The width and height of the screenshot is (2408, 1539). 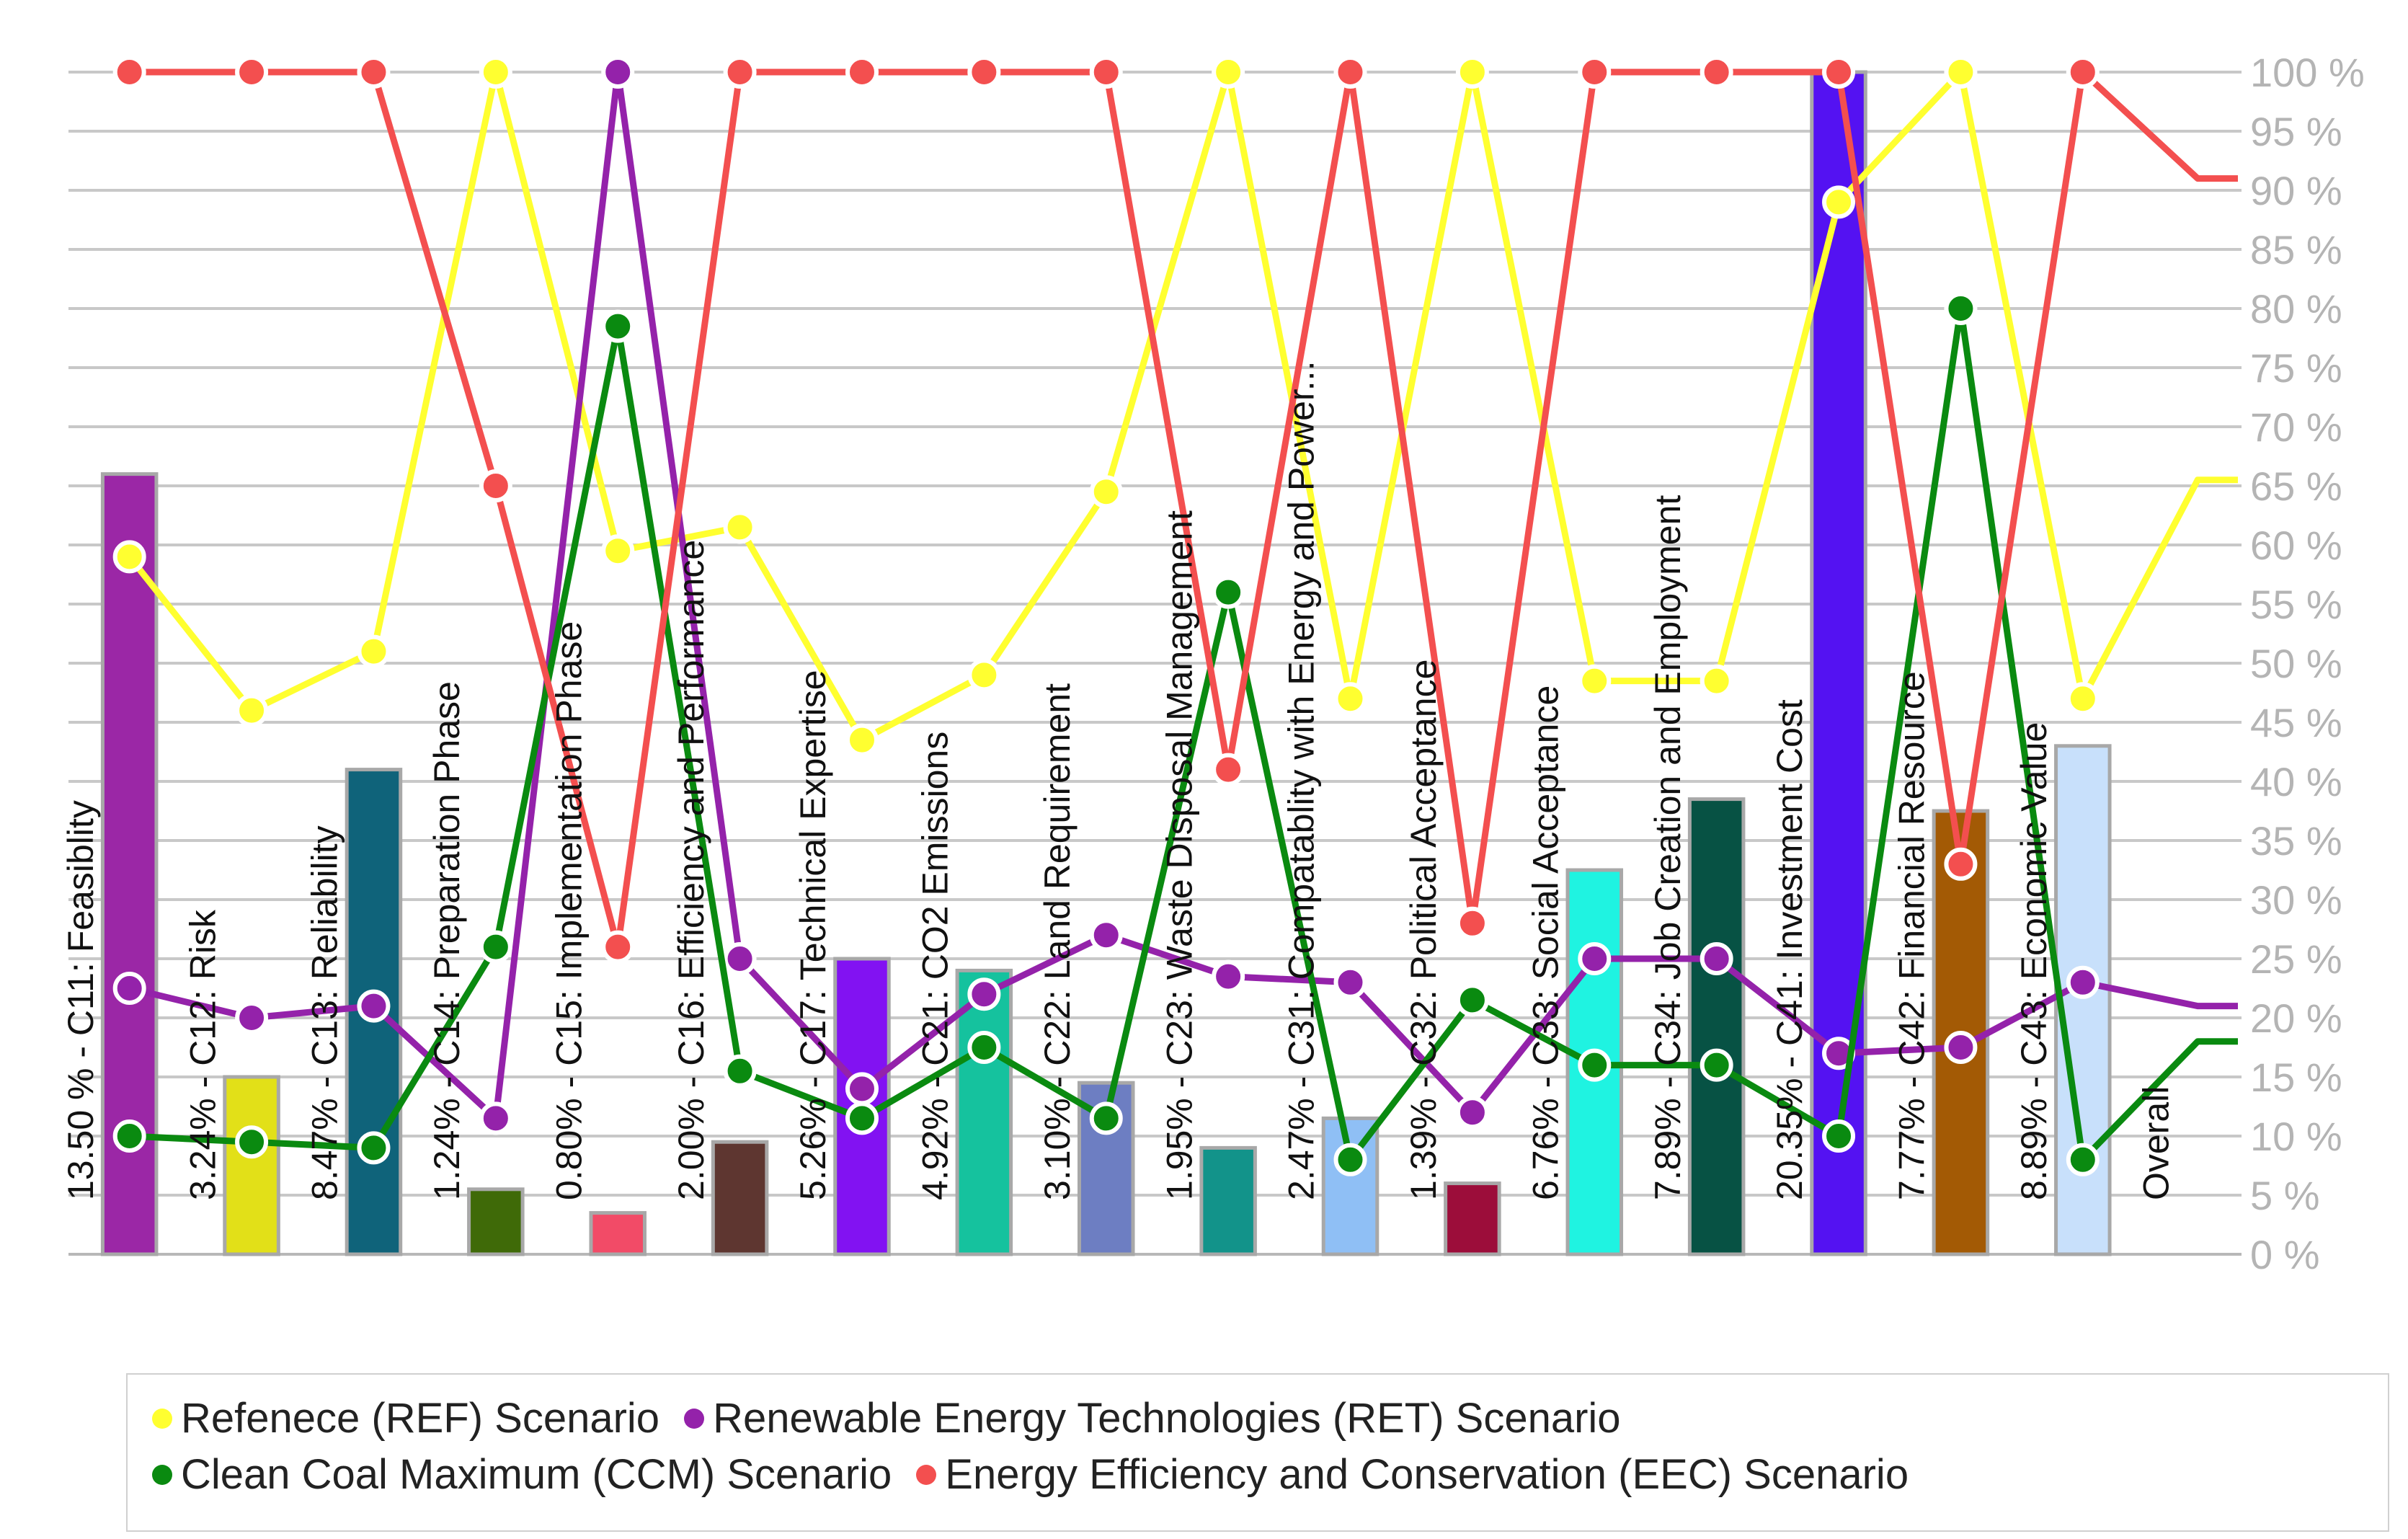 I want to click on y-tick-label: 5 %, so click(x=2285, y=1195).